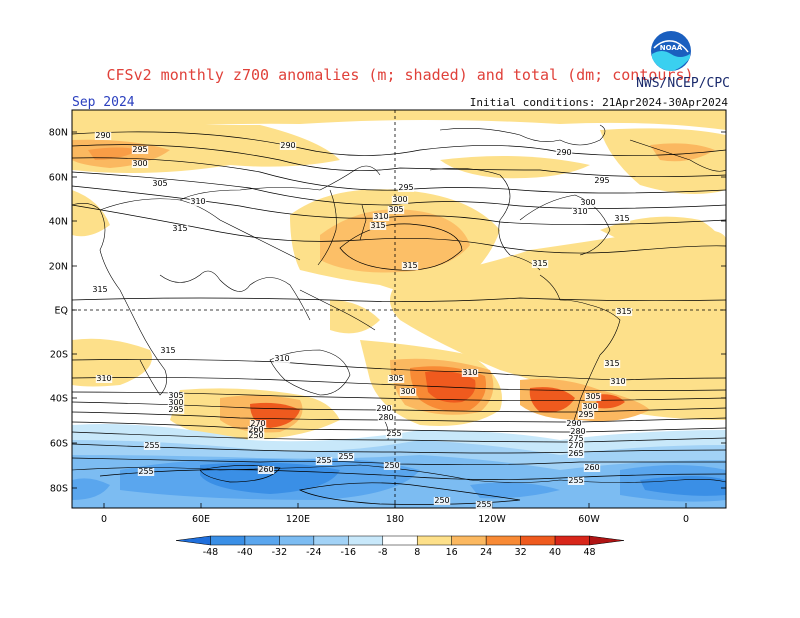 Image resolution: width=800 pixels, height=618 pixels. Describe the element at coordinates (395, 514) in the screenshot. I see `longitude-ticks: 0 60E 120E 180 120W 60W 0` at that location.